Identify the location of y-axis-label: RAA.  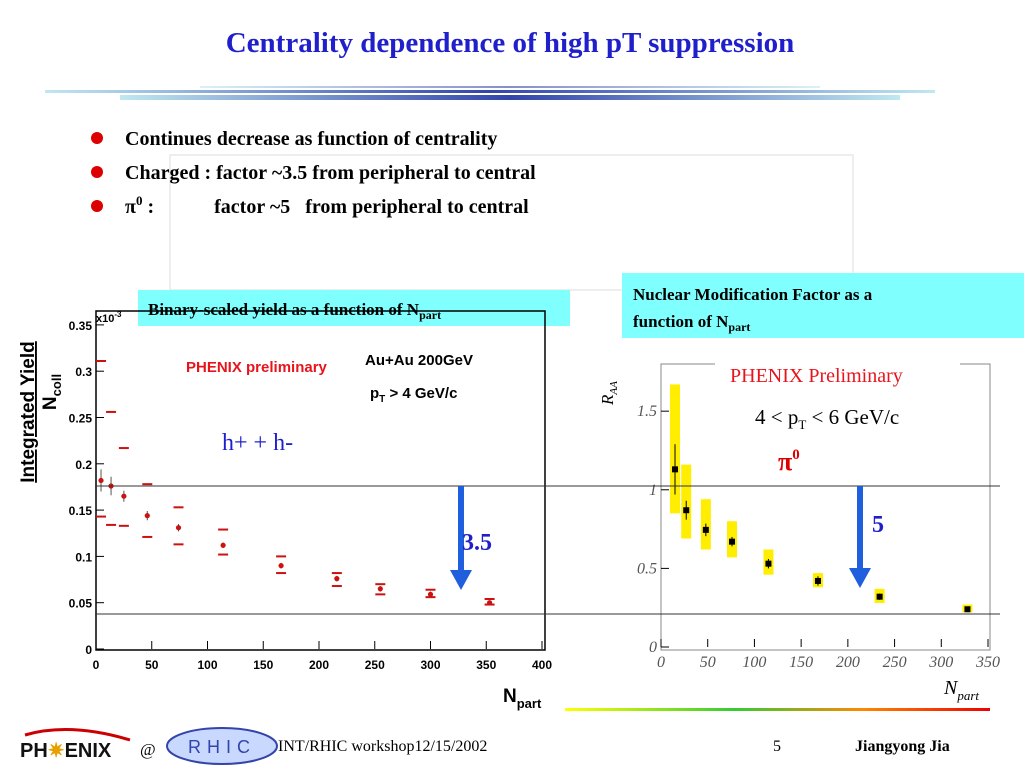
(609, 393).